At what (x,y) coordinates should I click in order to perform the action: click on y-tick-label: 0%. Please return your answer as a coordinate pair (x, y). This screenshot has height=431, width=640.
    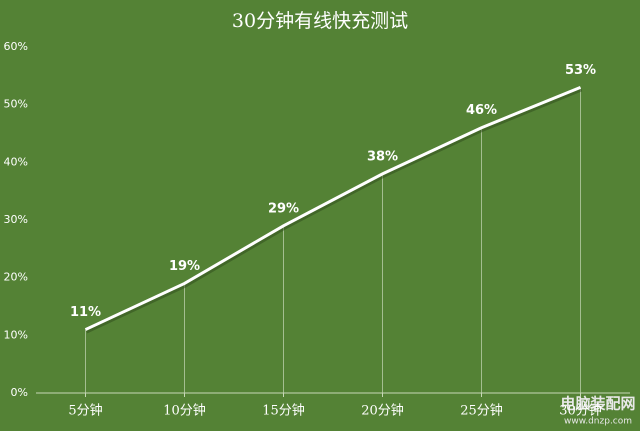
    Looking at the image, I should click on (19, 392).